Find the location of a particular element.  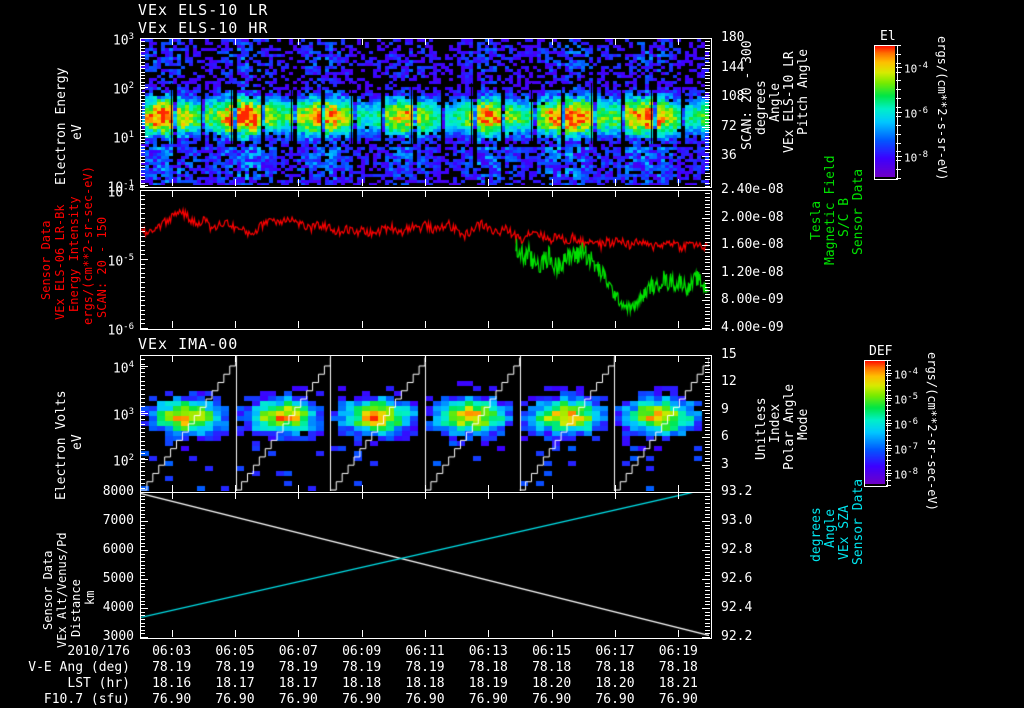

panel2-right-label-magfield: Magnetic Field is located at coordinates (830, 210).